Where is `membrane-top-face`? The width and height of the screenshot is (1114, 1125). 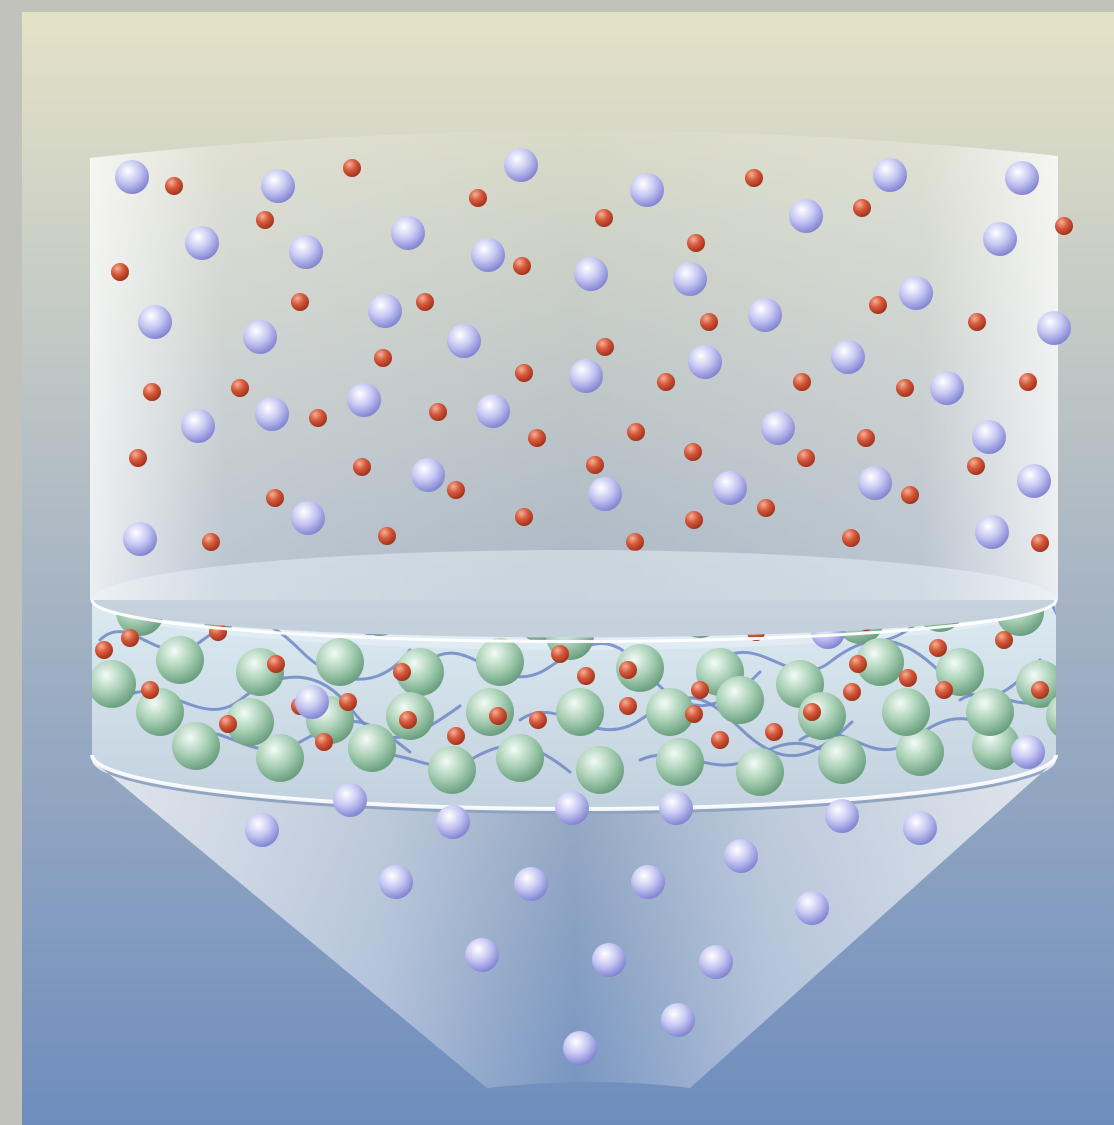
membrane-top-face is located at coordinates (574, 600).